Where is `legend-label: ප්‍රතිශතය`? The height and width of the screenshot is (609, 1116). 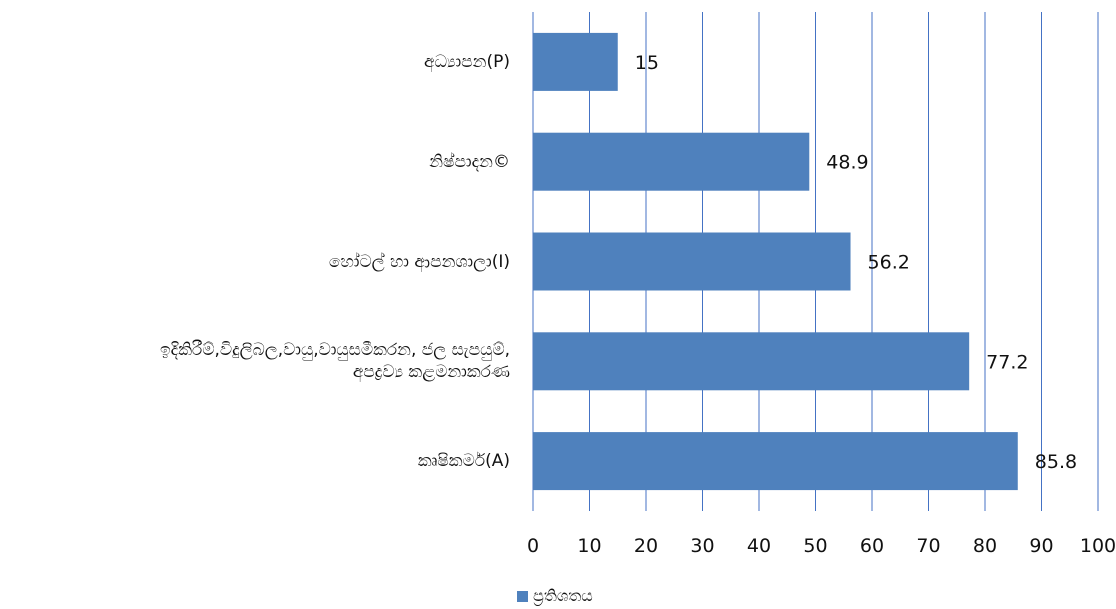
legend-label: ප්‍රතිශතය is located at coordinates (563, 596).